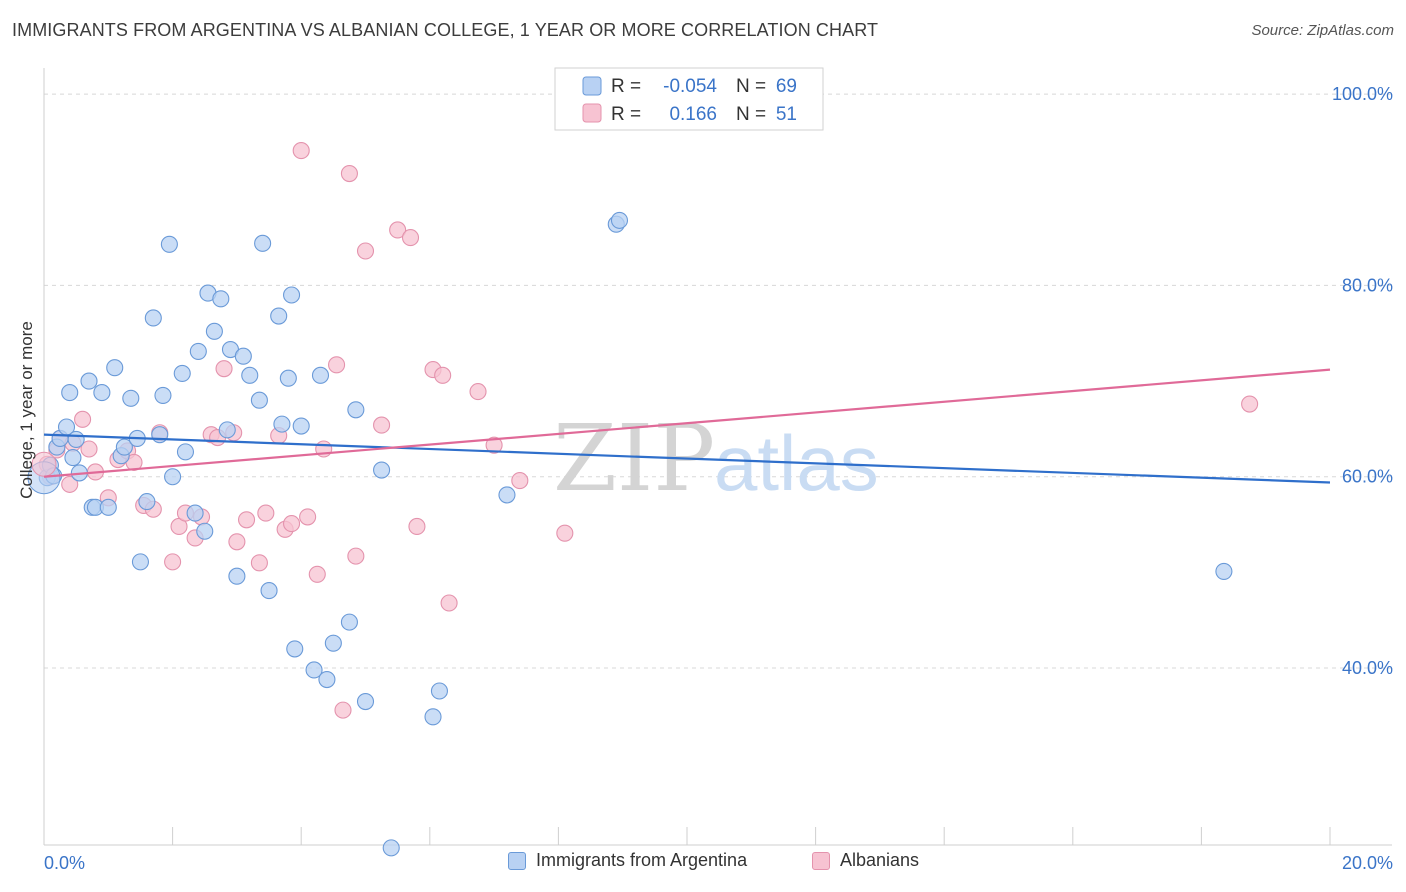  I want to click on legend-item-albanians: Albanians, so click(865, 860).